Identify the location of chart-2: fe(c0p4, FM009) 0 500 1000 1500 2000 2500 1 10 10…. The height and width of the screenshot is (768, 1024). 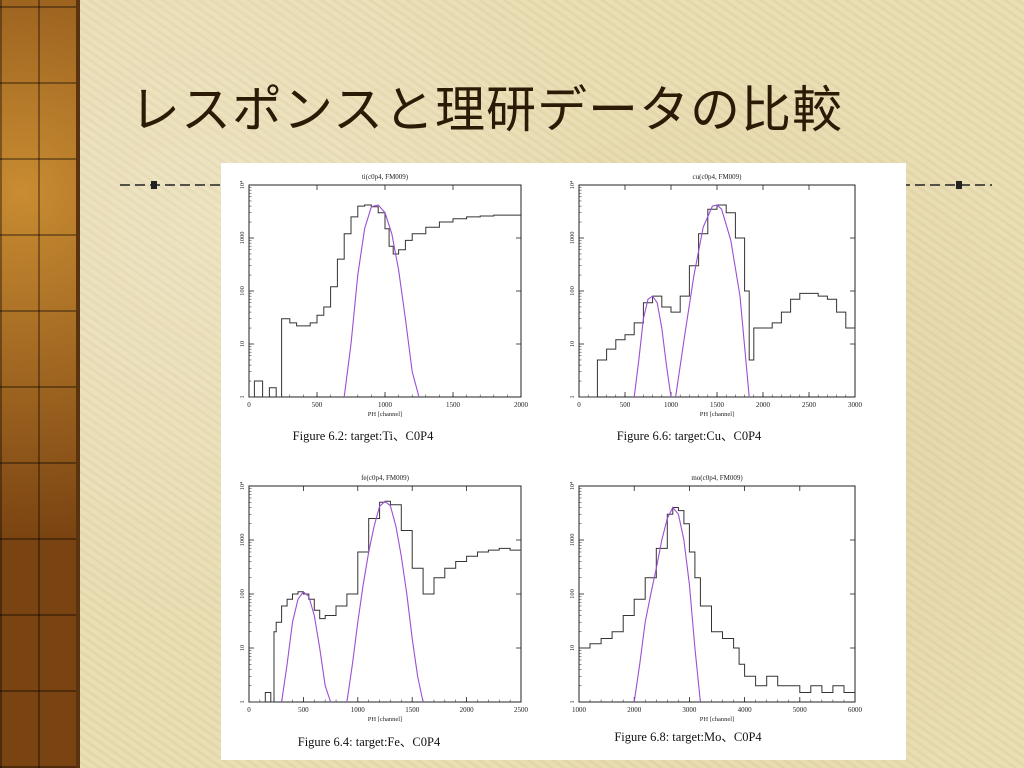
(384, 611).